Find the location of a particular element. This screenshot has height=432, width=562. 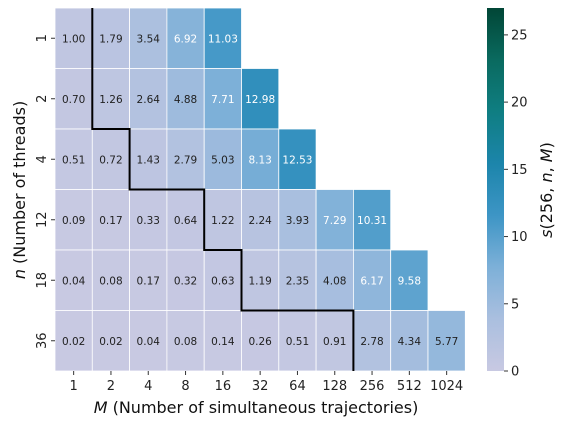

x-tick-label: 256 is located at coordinates (372, 386).